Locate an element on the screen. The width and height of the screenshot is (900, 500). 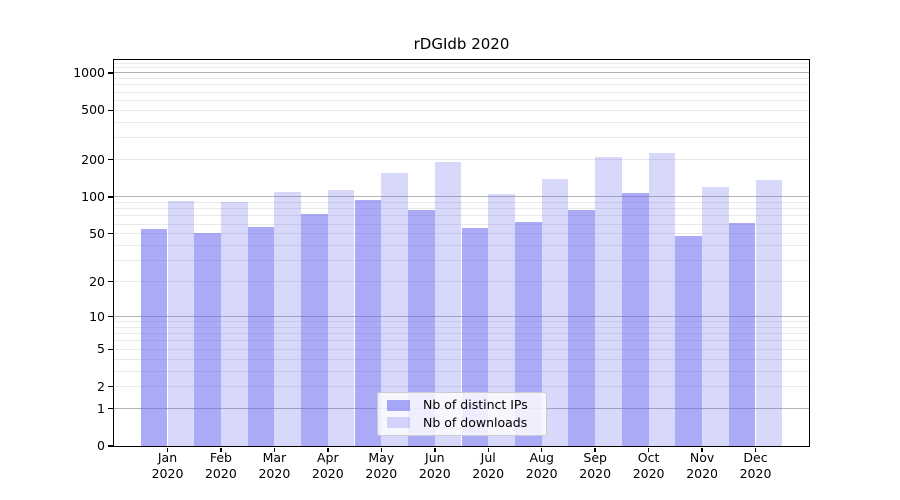
bar-nb-of-downloads-sep is located at coordinates (608, 301).